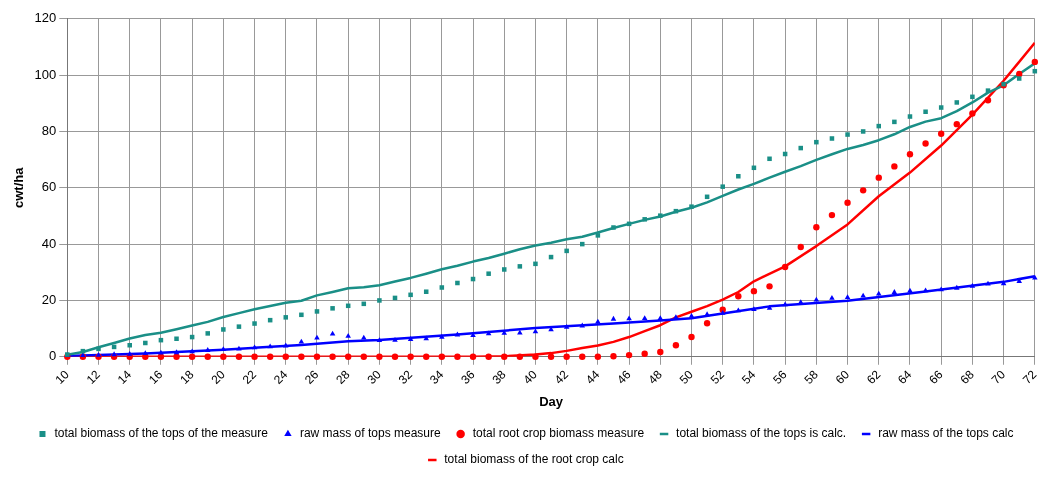 The width and height of the screenshot is (1056, 484). Describe the element at coordinates (499, 377) in the screenshot. I see `x-tick-label: 38` at that location.